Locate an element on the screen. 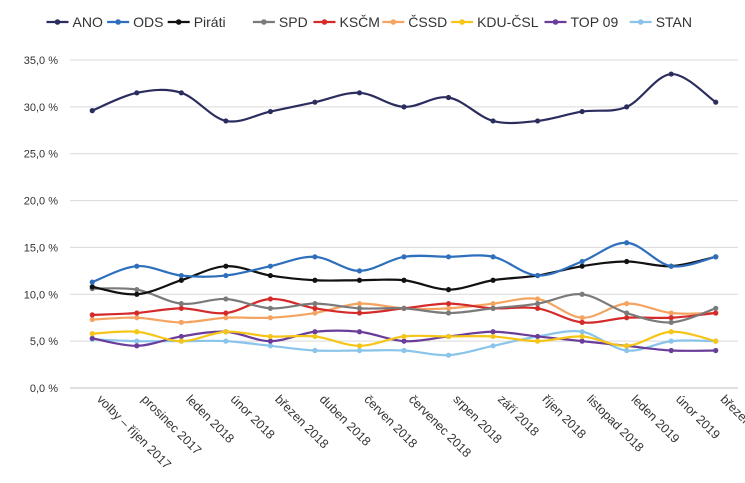 This screenshot has width=745, height=483. y-tick-label: 15,0 % is located at coordinates (41, 248).